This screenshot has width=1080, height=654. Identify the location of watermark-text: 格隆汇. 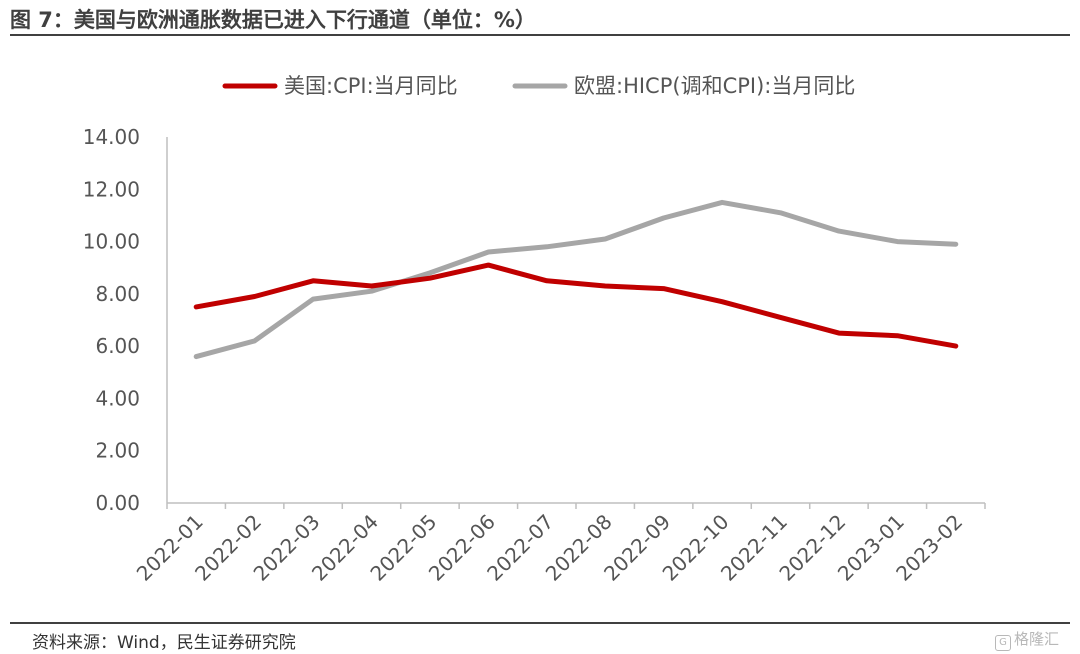
(1037, 639).